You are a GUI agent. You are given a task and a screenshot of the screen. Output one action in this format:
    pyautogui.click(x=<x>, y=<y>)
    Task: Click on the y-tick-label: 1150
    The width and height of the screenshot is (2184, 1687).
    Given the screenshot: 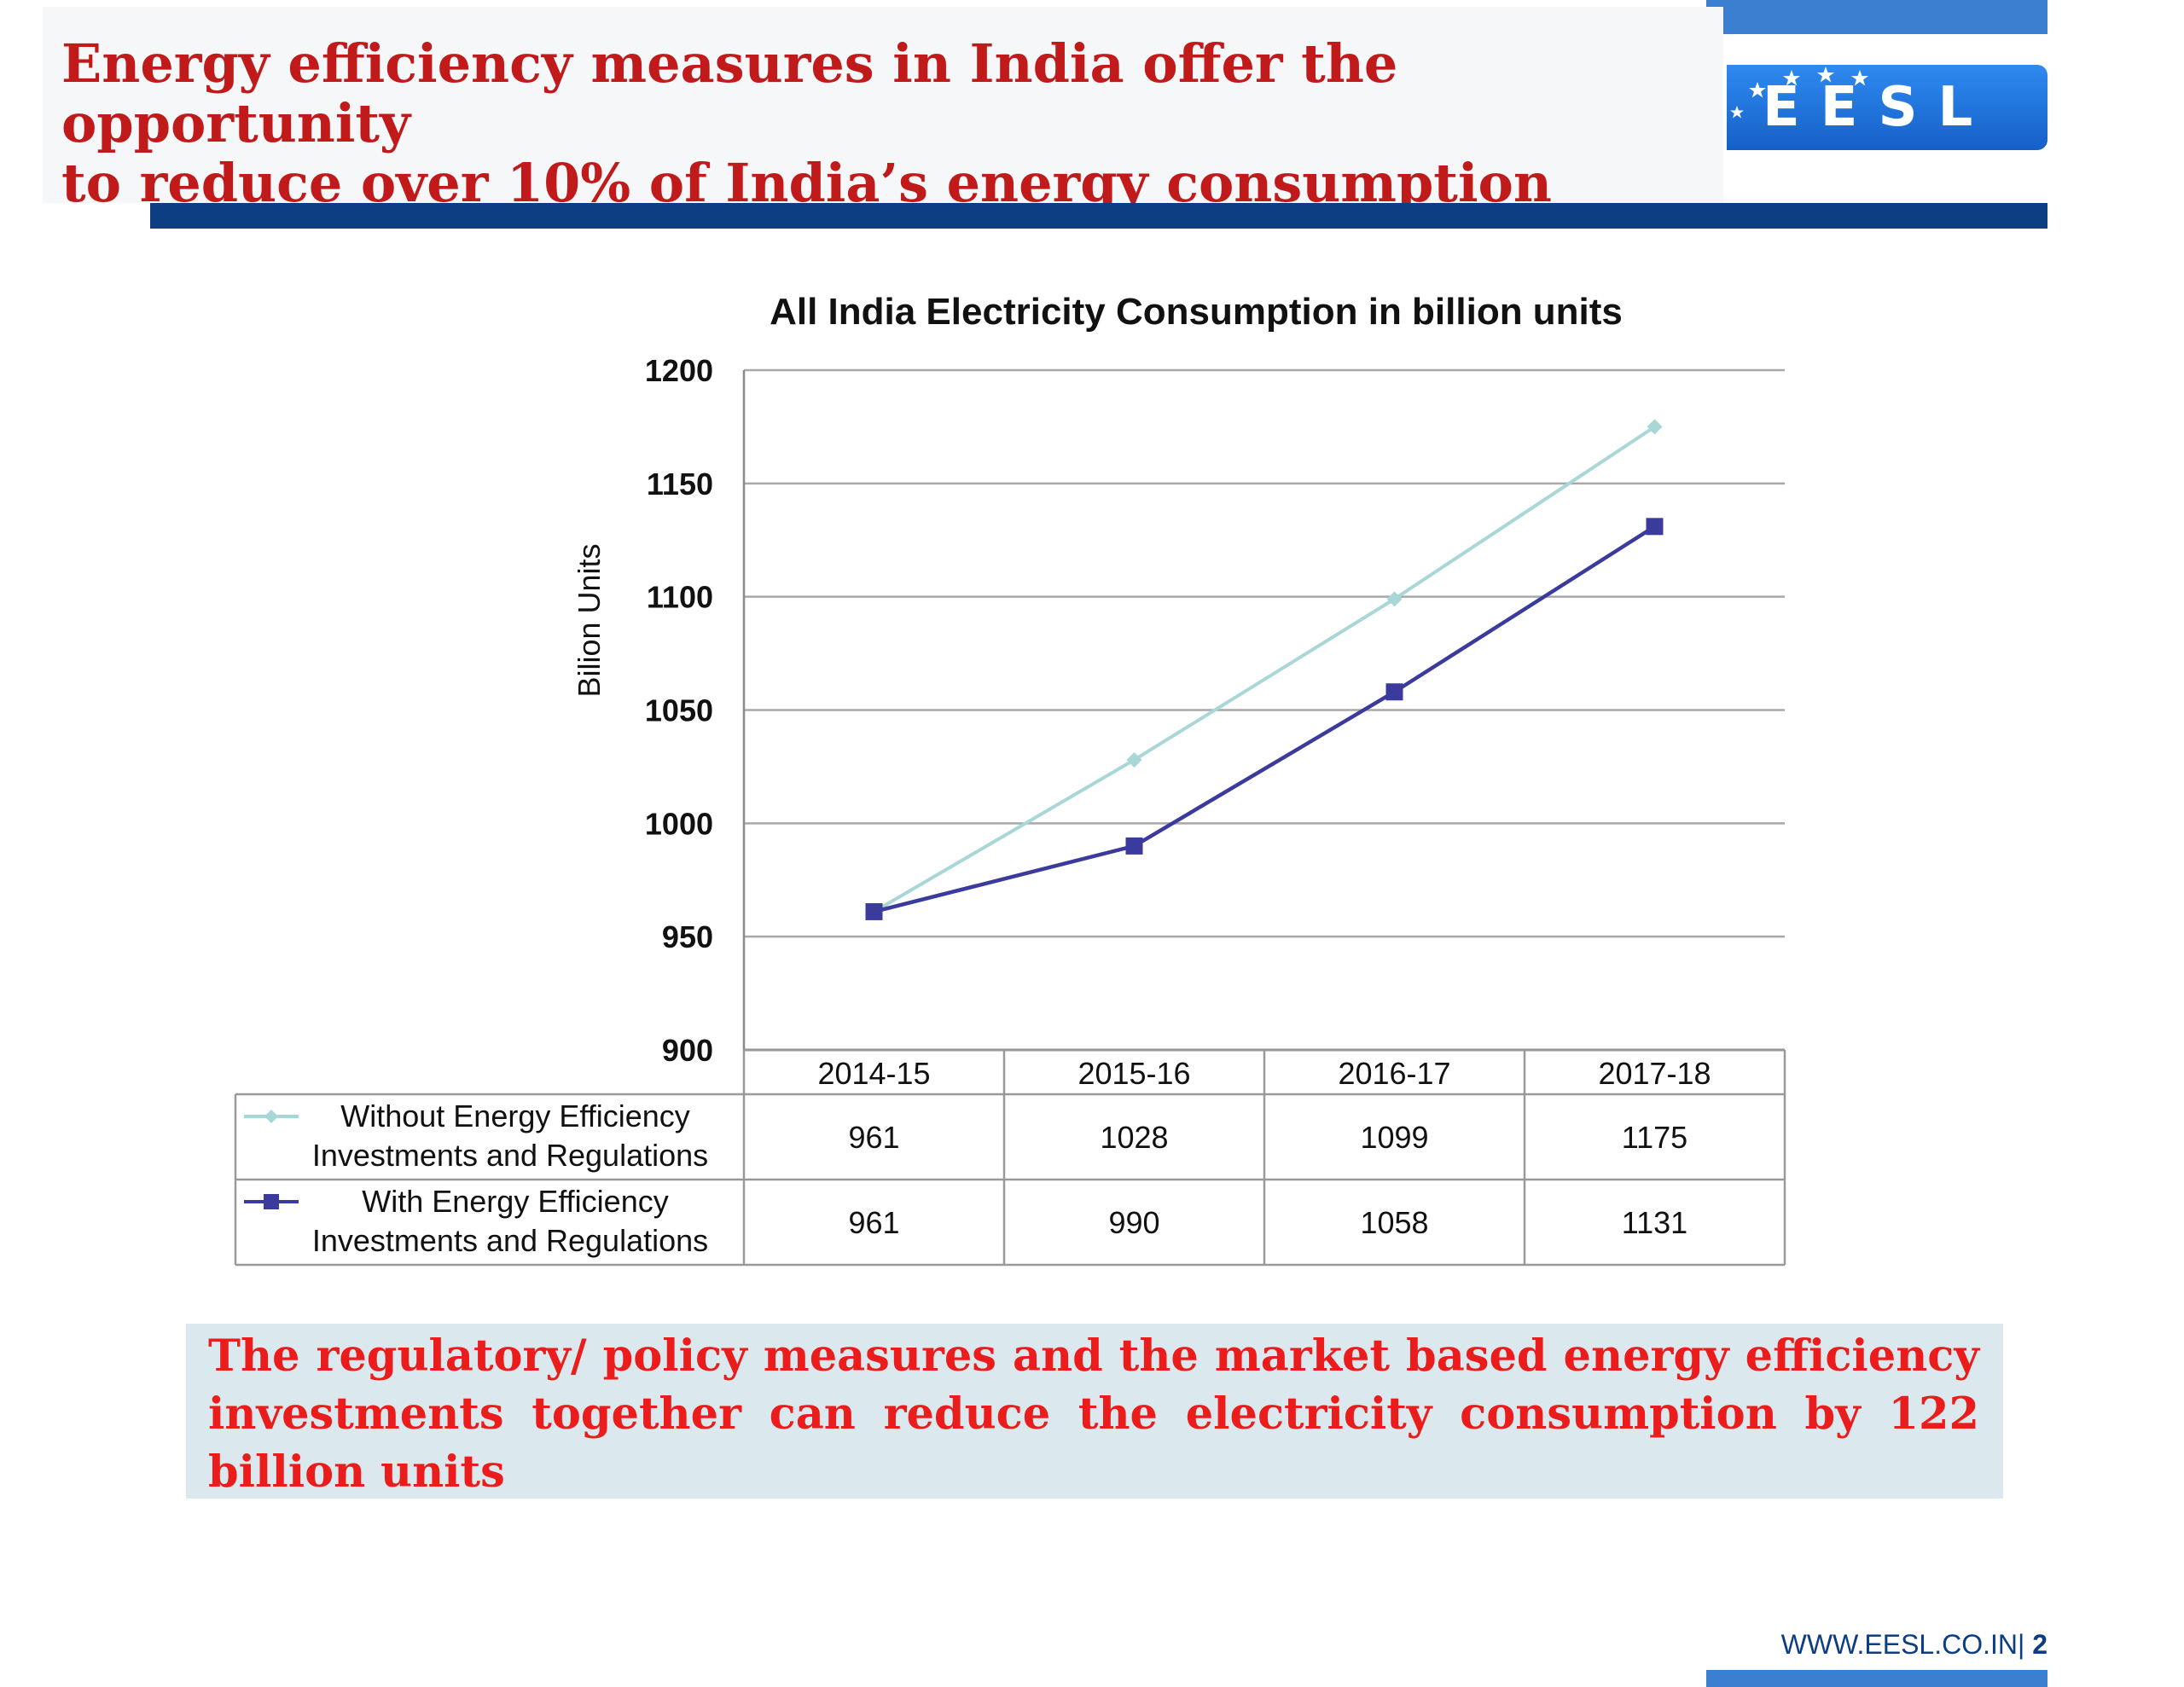 What is the action you would take?
    pyautogui.click(x=680, y=484)
    